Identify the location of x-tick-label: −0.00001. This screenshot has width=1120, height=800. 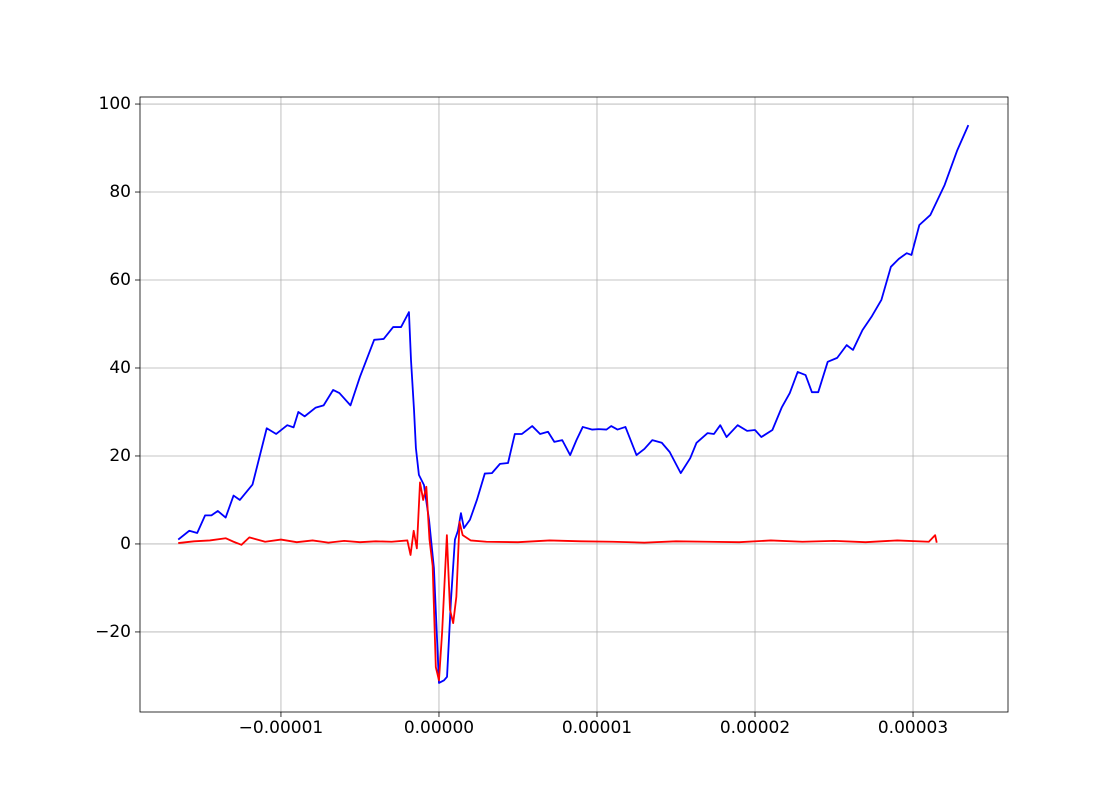
(281, 728).